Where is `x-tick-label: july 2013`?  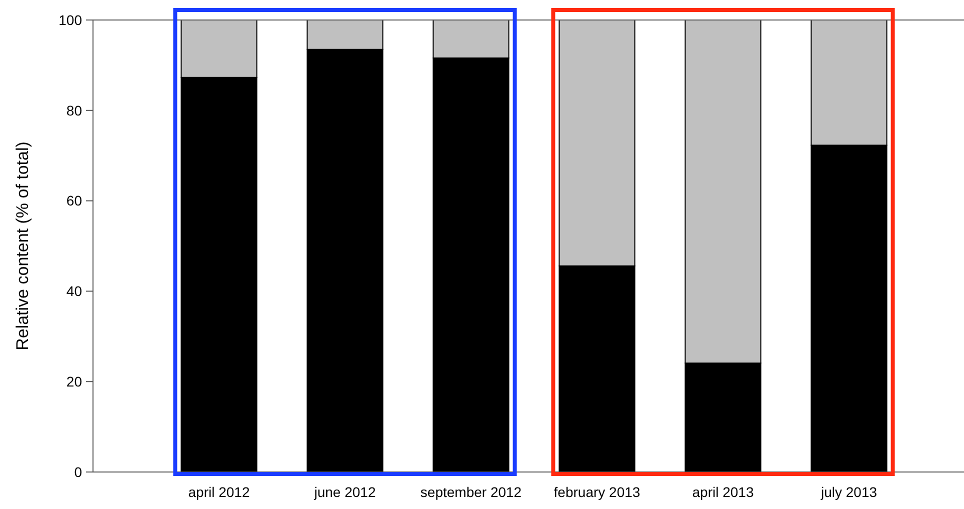 x-tick-label: july 2013 is located at coordinates (849, 492).